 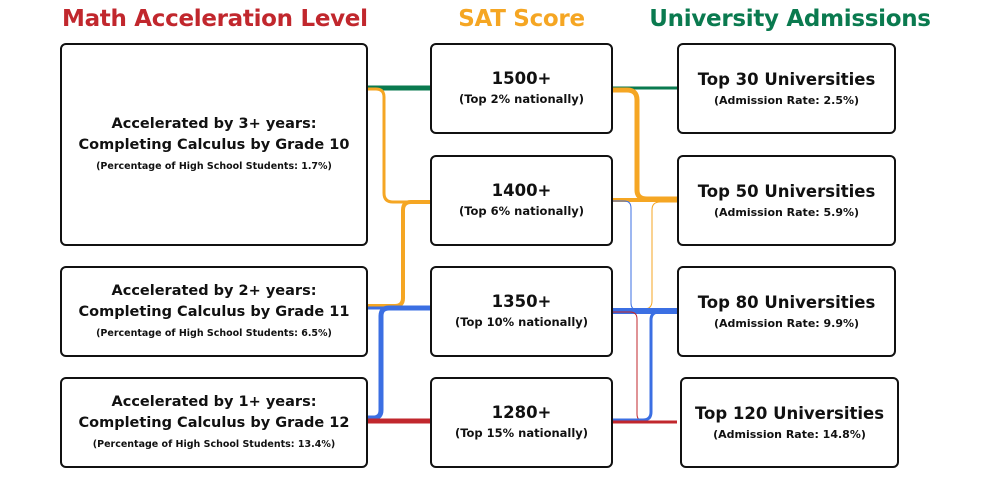 What do you see at coordinates (786, 79) in the screenshot?
I see `university-name: Top 30 Universities` at bounding box center [786, 79].